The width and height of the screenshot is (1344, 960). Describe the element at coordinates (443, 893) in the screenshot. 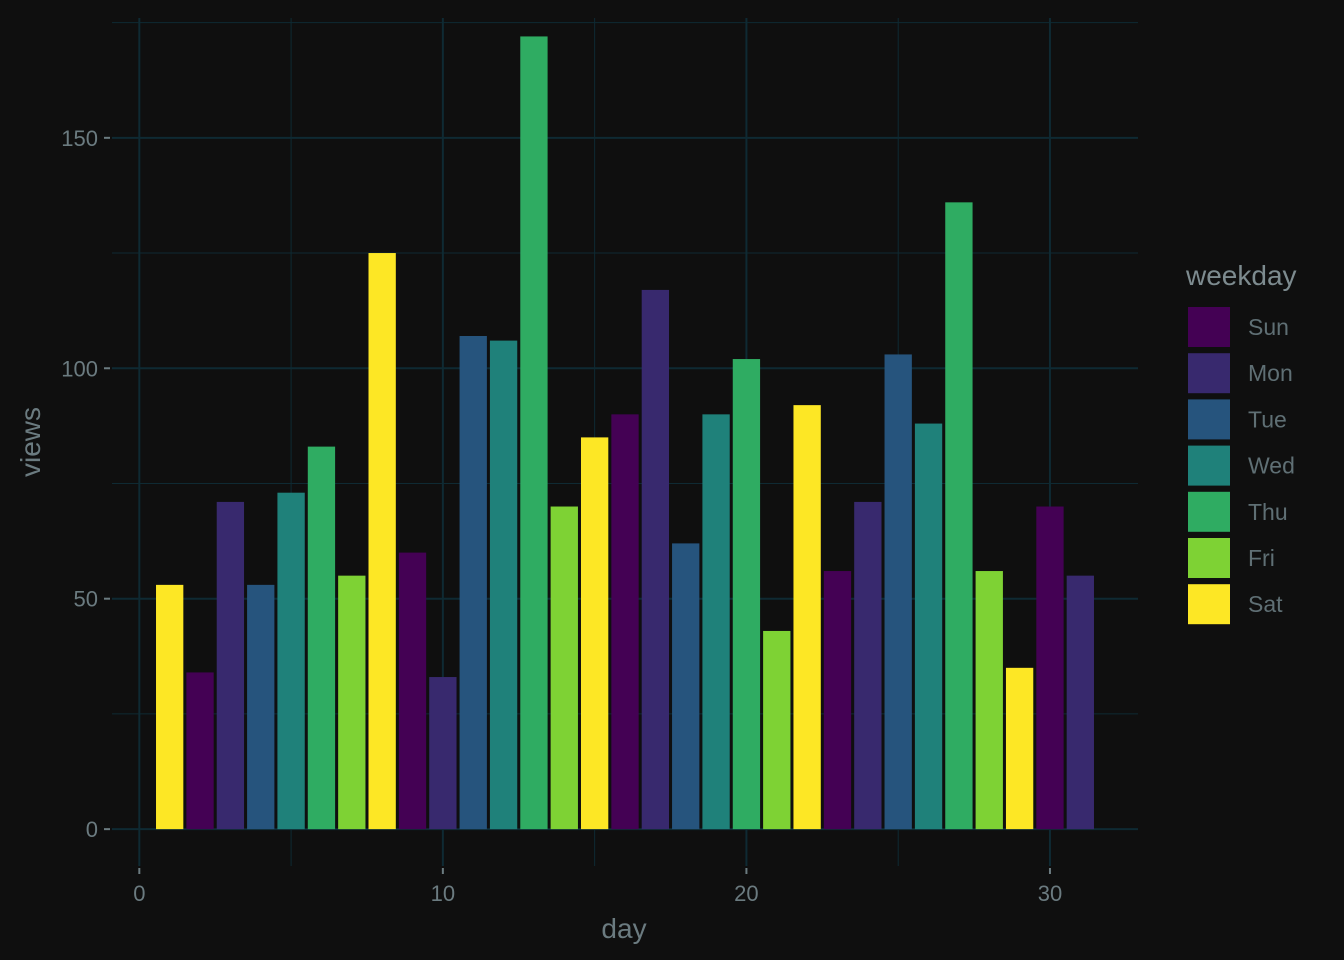

I see `x-tick-label: 10` at that location.